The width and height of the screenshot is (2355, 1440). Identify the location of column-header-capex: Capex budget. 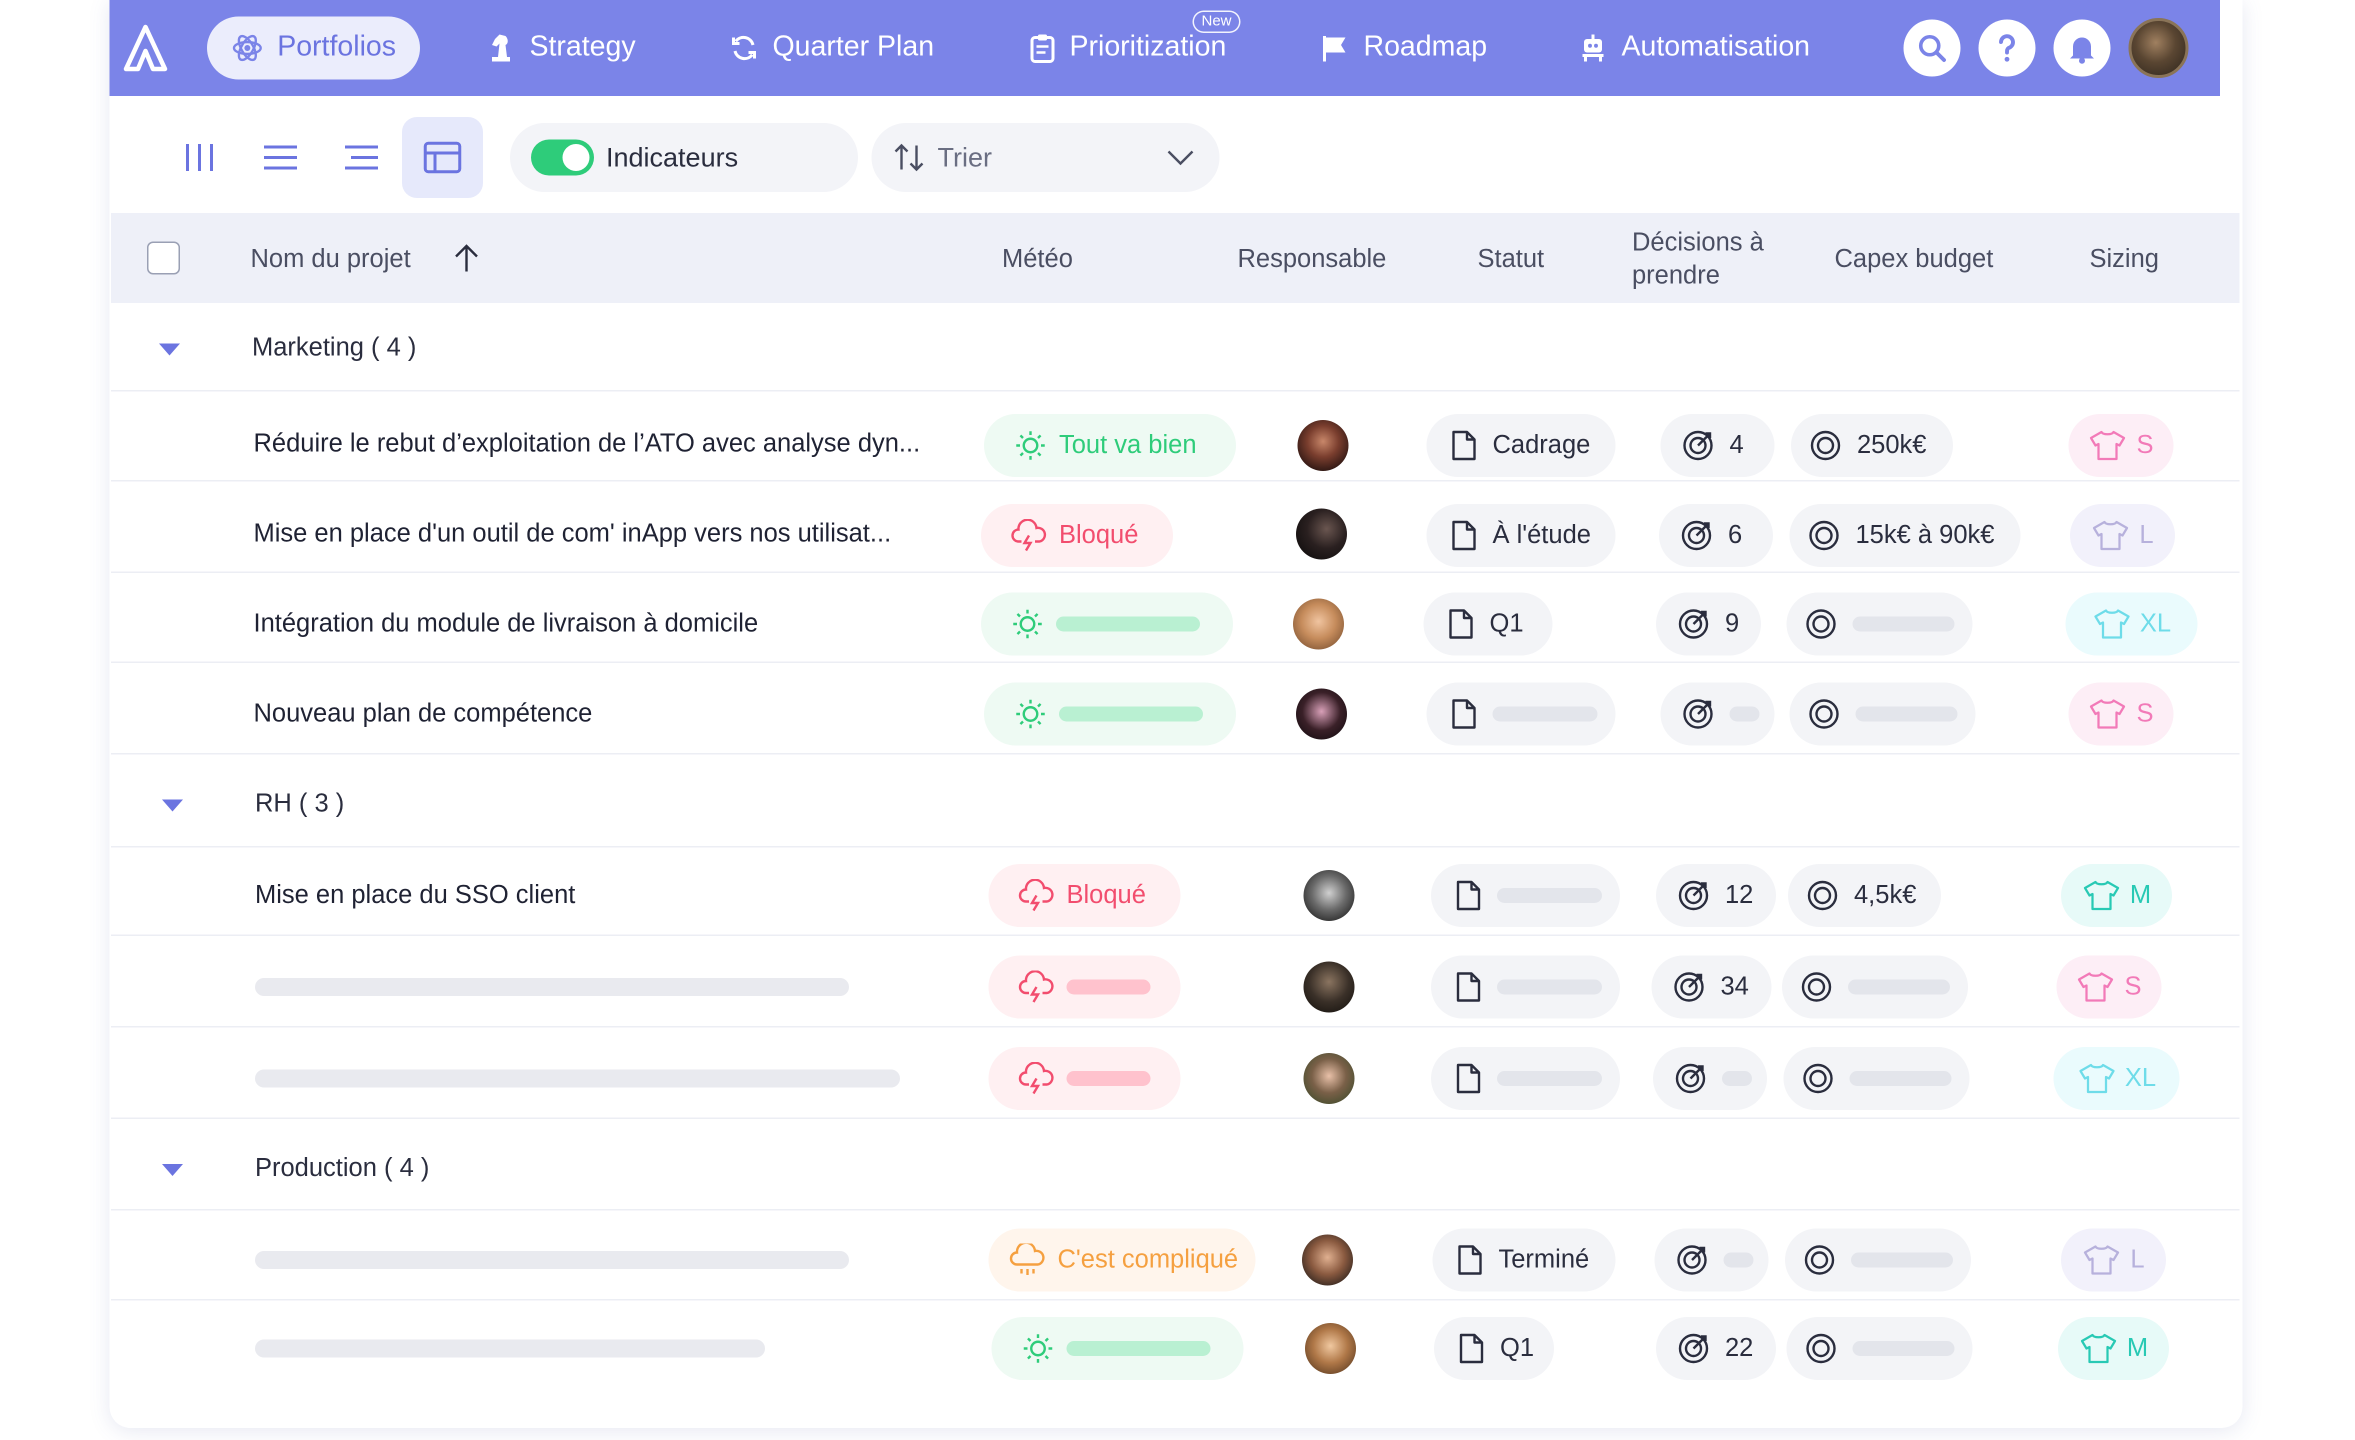
(1914, 259).